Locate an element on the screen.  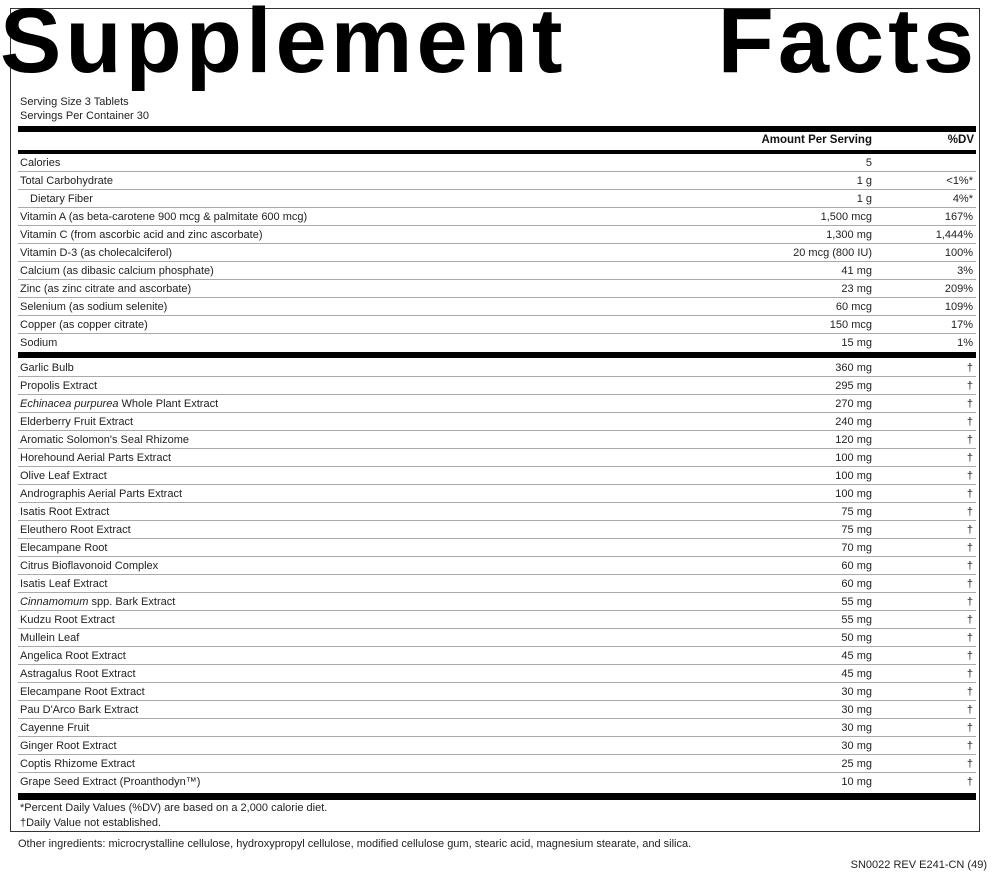
ingredient-name: Kudzu Root Extract is located at coordinates (67, 620).